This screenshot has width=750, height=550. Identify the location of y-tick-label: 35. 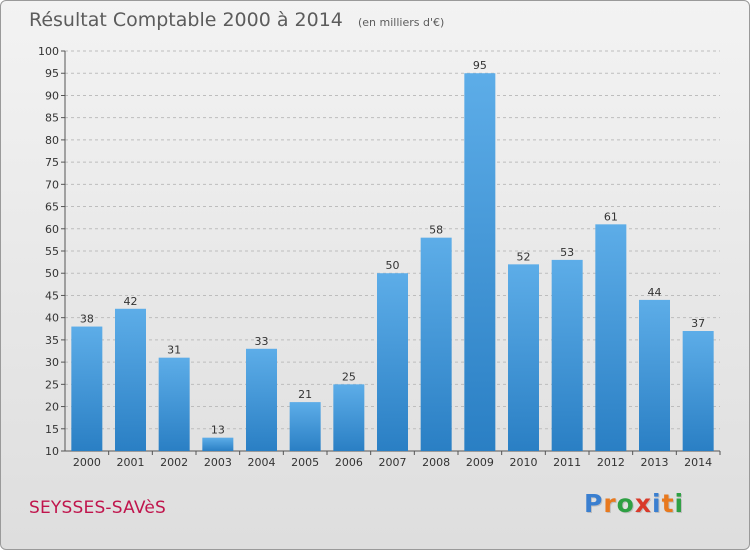
(52, 340).